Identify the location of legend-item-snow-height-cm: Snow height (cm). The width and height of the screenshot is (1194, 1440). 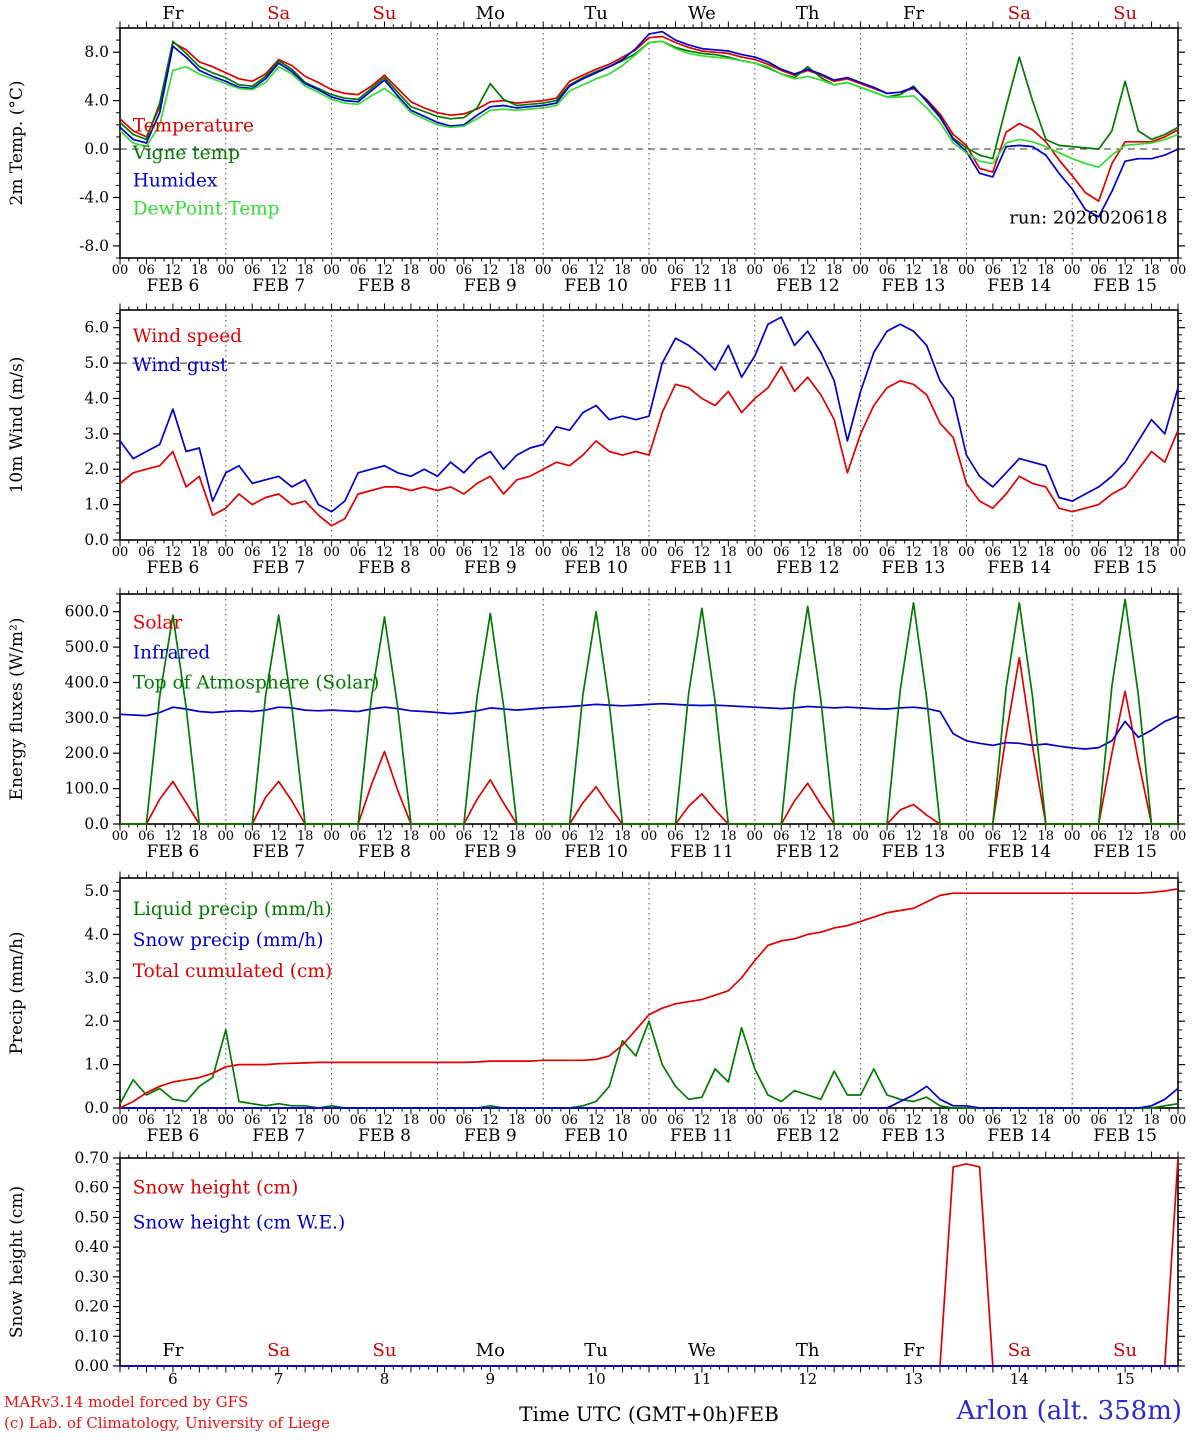
(216, 1187).